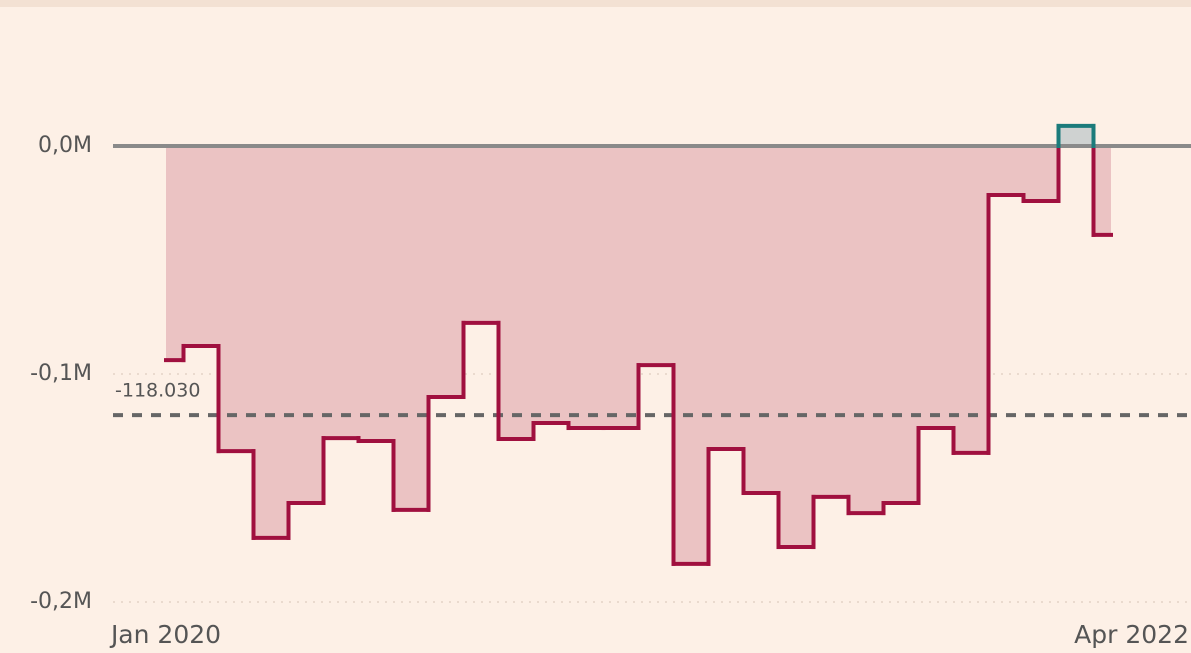  I want to click on top-strip, so click(595, 3).